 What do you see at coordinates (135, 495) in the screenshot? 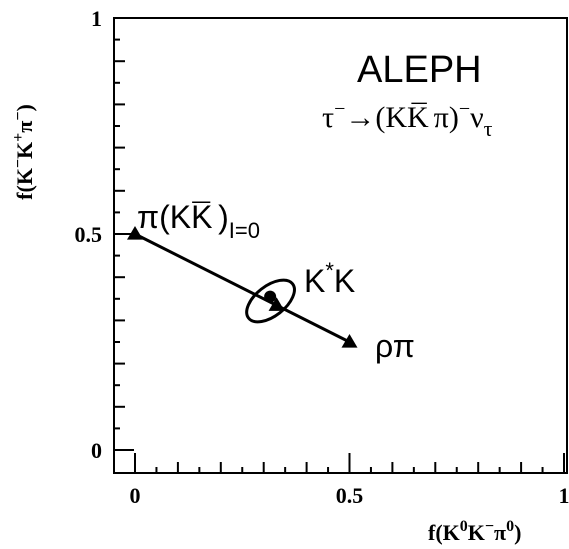
I see `x-tick-label: 0` at bounding box center [135, 495].